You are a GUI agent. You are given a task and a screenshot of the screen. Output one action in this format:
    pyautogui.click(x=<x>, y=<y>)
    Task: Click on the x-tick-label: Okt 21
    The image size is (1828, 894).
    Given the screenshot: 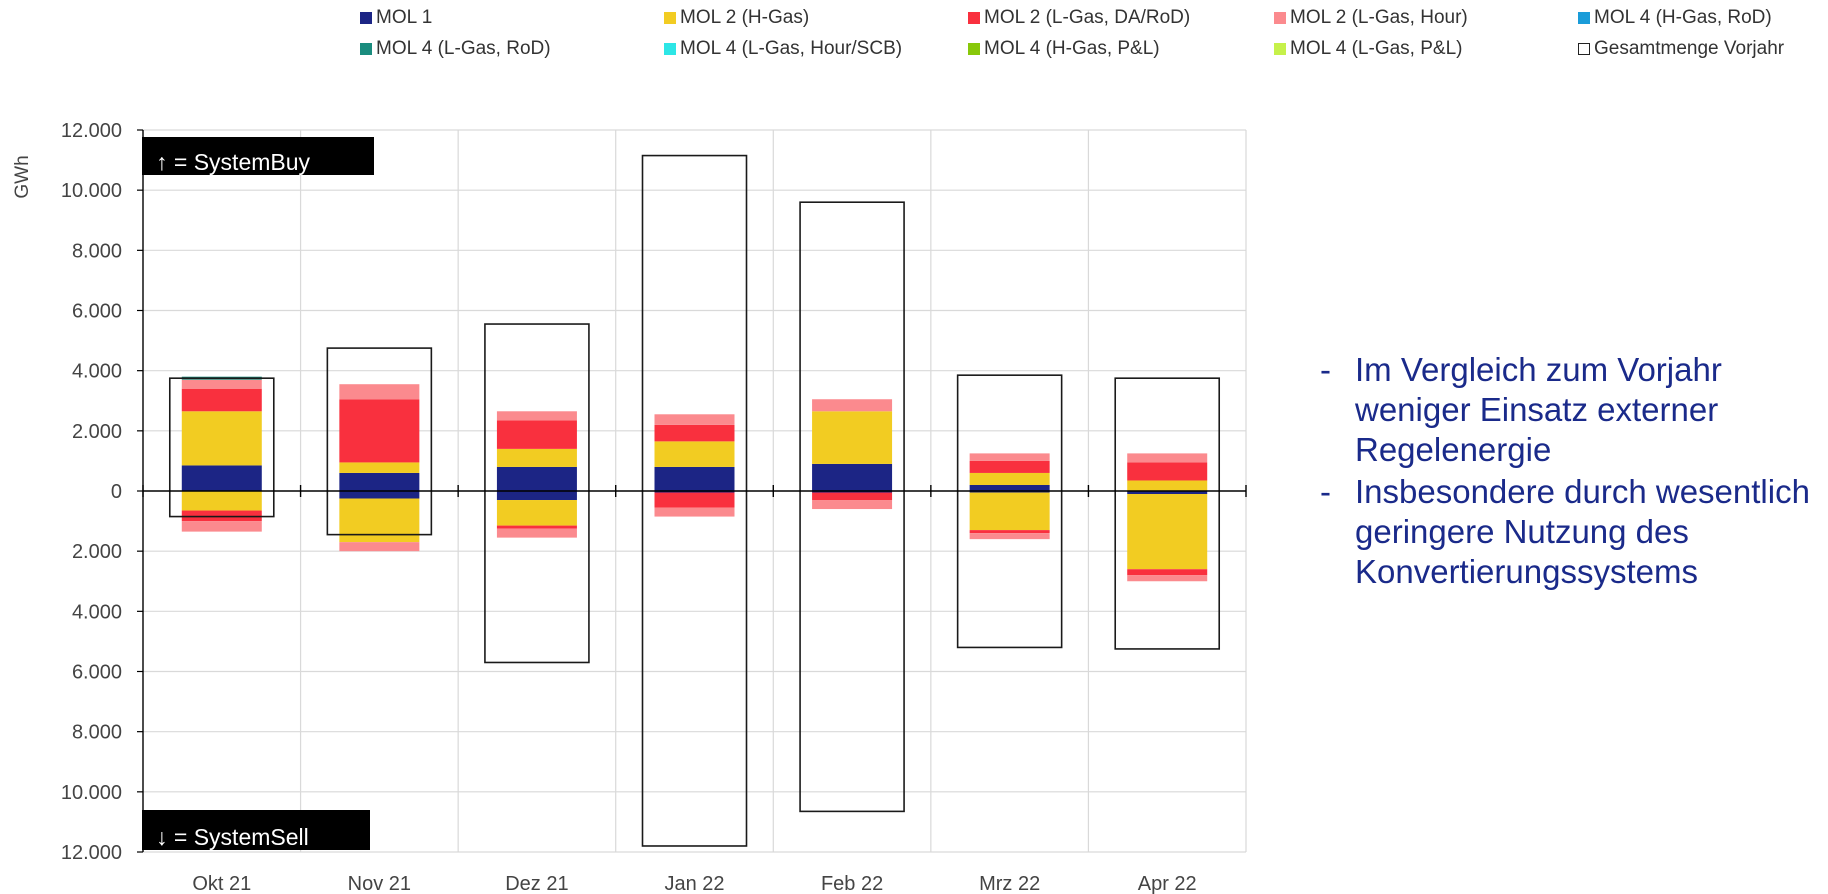 What is the action you would take?
    pyautogui.click(x=221, y=883)
    